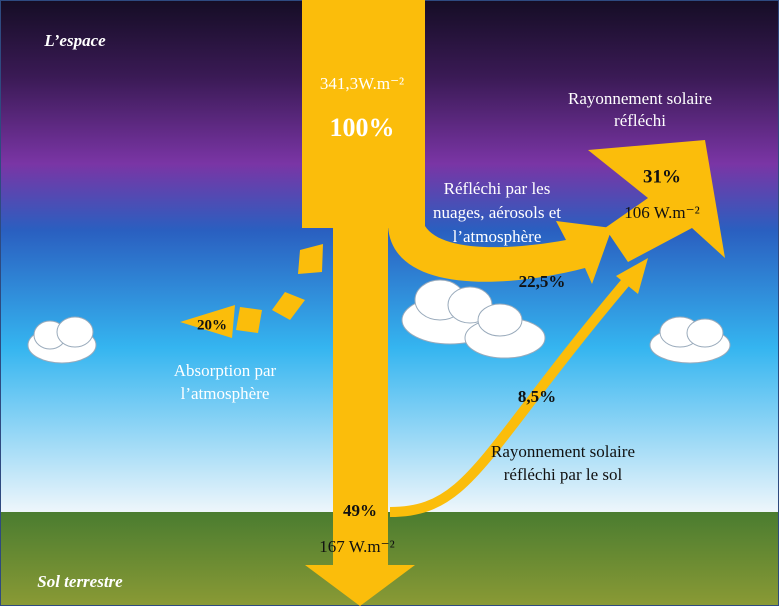 The height and width of the screenshot is (611, 779). Describe the element at coordinates (661, 212) in the screenshot. I see `reflected-total-flux: 106 W.m⁻²` at that location.